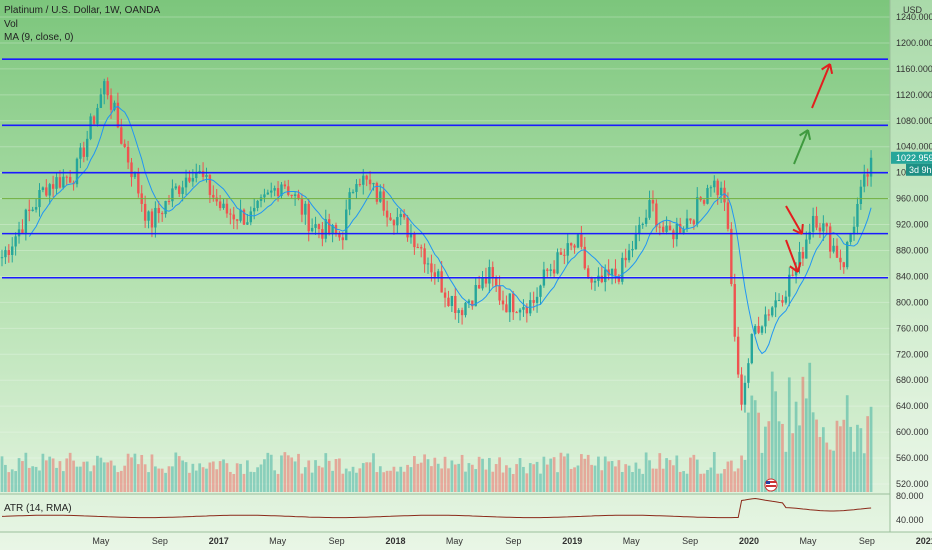 Image resolution: width=932 pixels, height=550 pixels. What do you see at coordinates (912, 199) in the screenshot?
I see `price-tick-label: 960.000` at bounding box center [912, 199].